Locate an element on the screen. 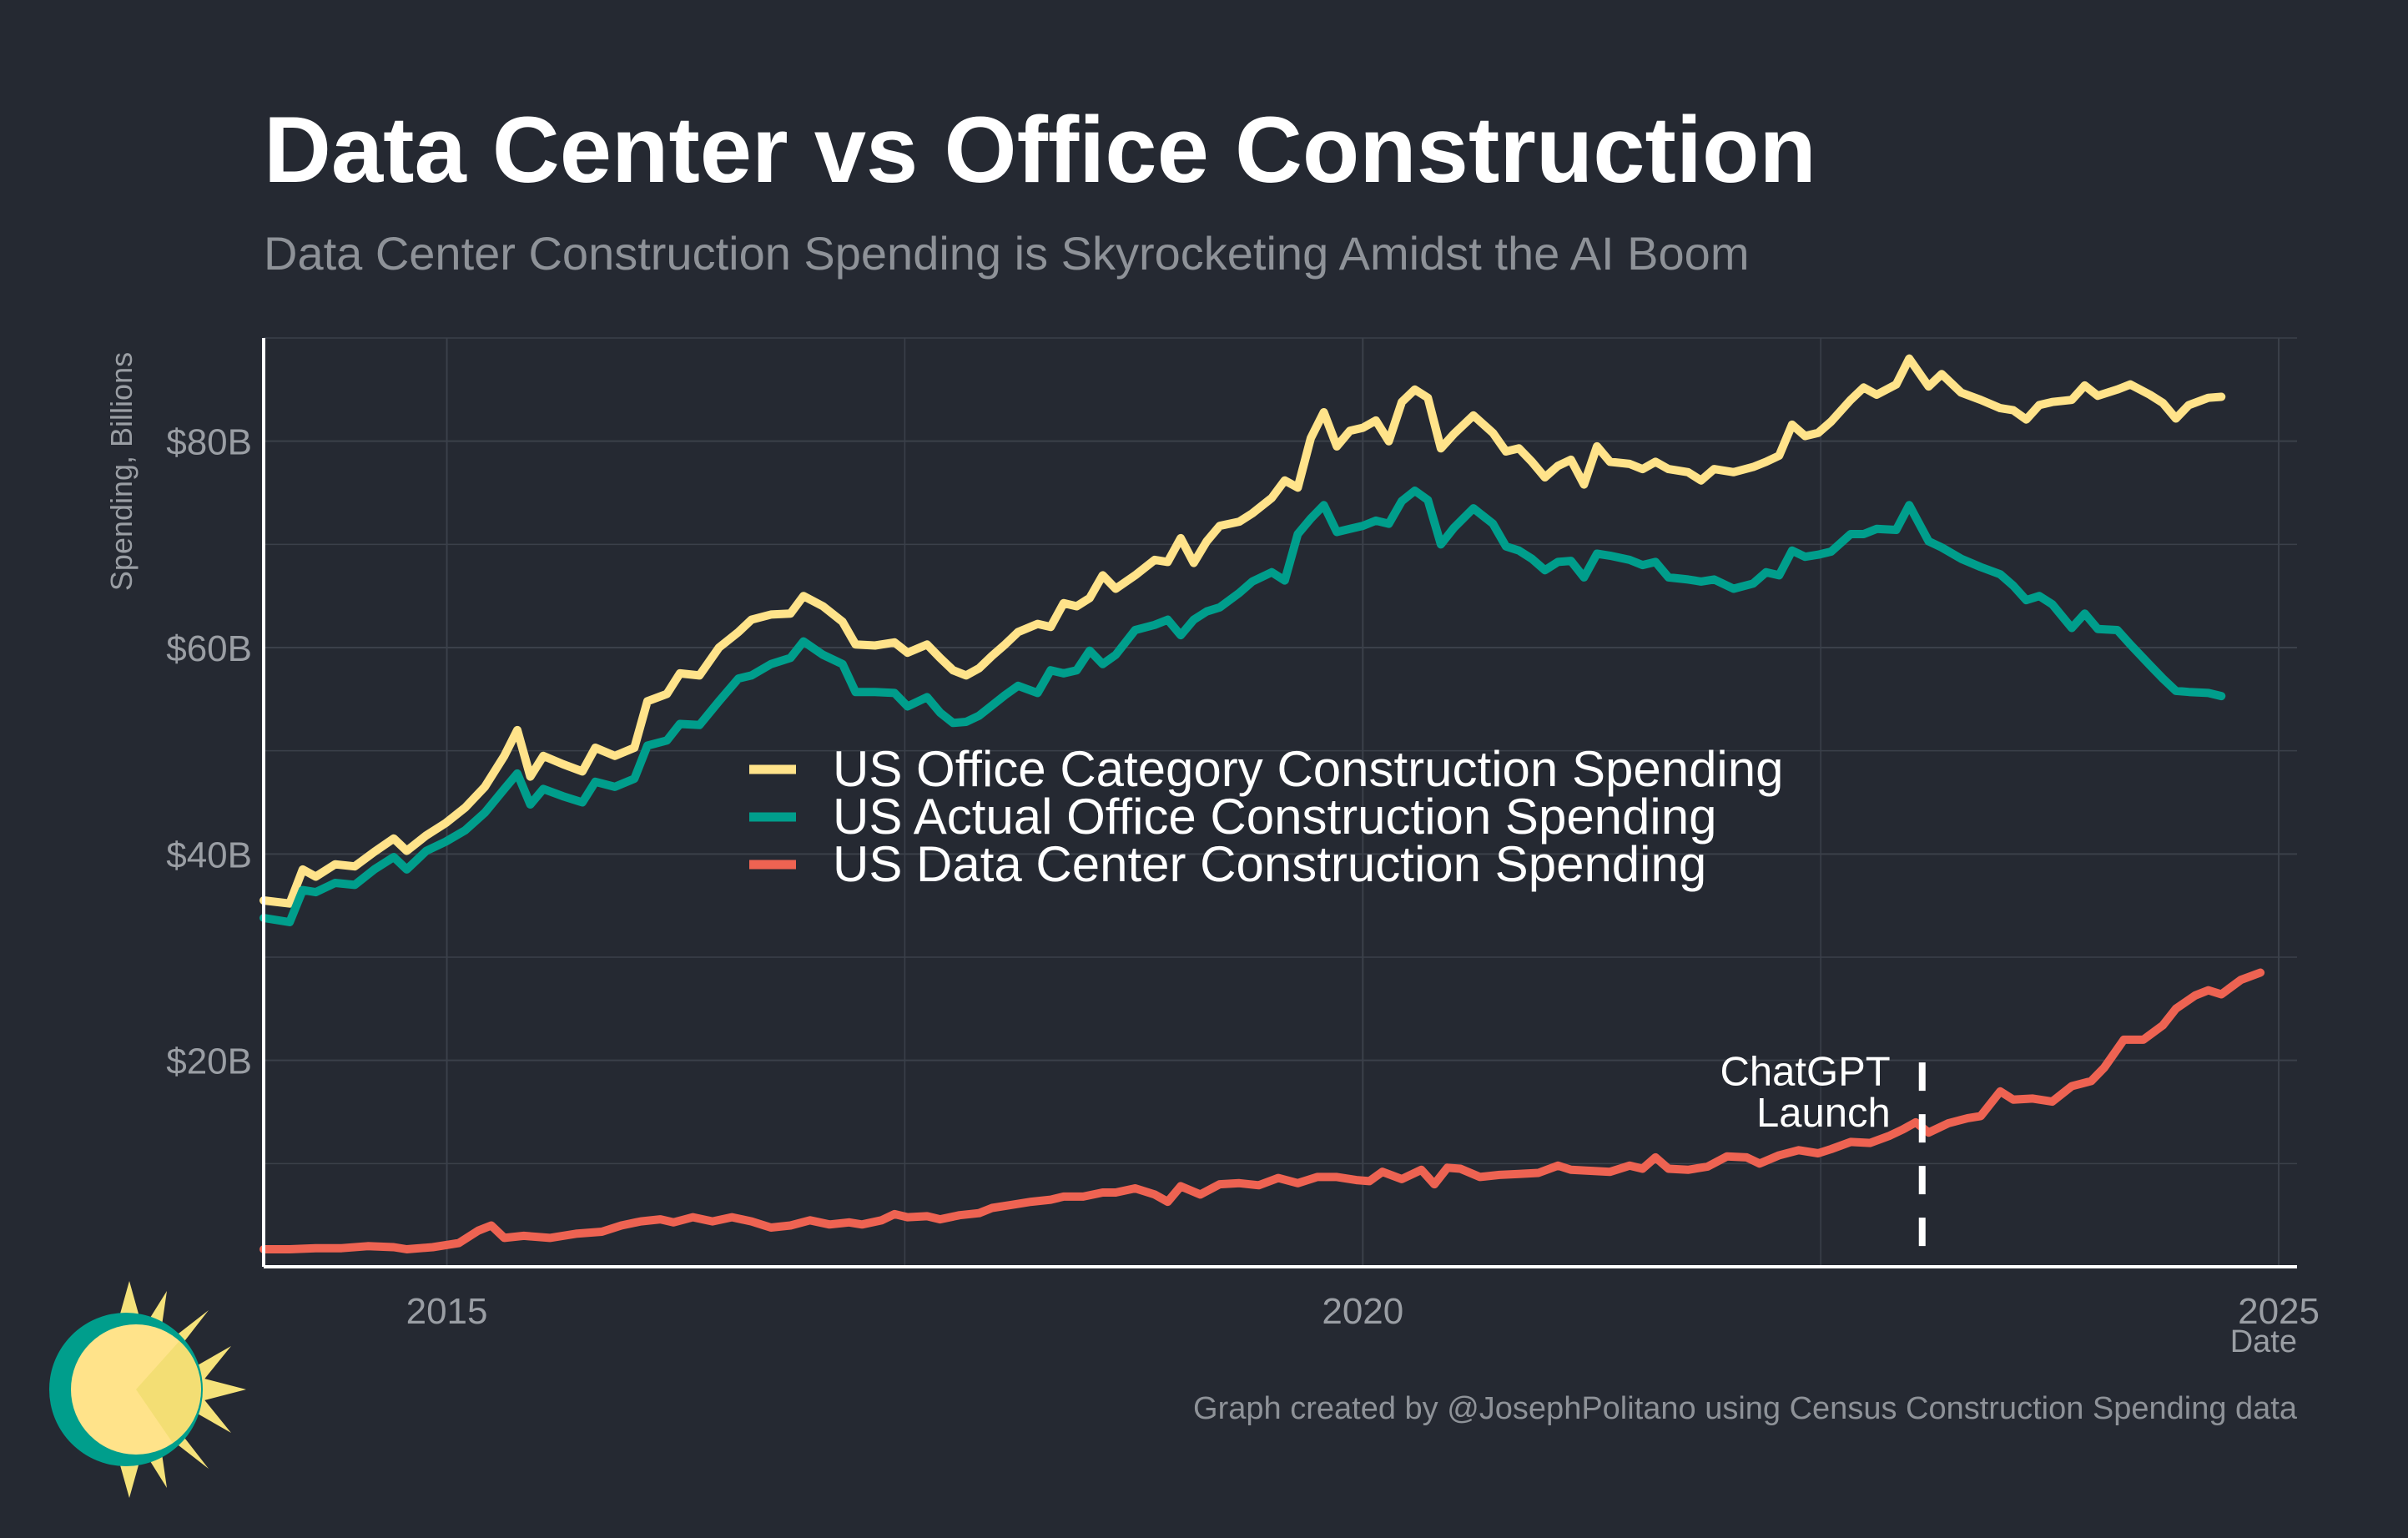 This screenshot has height=1538, width=2408. sun-logo-icon is located at coordinates (147, 1389).